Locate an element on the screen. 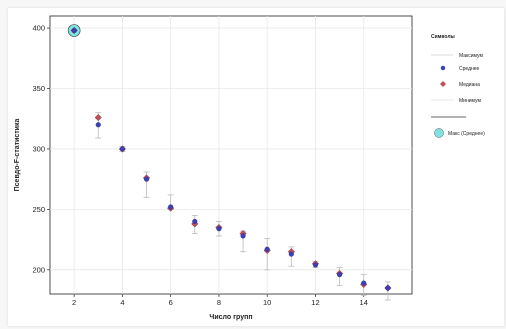 The image size is (506, 329). legend-item-label: Среднее is located at coordinates (469, 69).